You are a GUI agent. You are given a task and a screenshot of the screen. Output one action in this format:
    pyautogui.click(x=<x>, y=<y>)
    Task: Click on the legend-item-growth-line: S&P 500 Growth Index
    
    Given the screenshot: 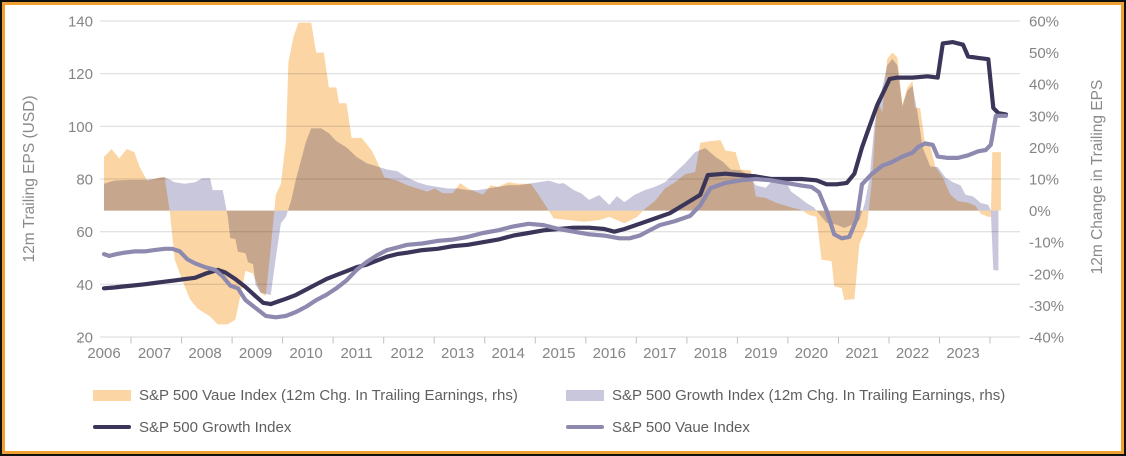 What is the action you would take?
    pyautogui.click(x=192, y=427)
    